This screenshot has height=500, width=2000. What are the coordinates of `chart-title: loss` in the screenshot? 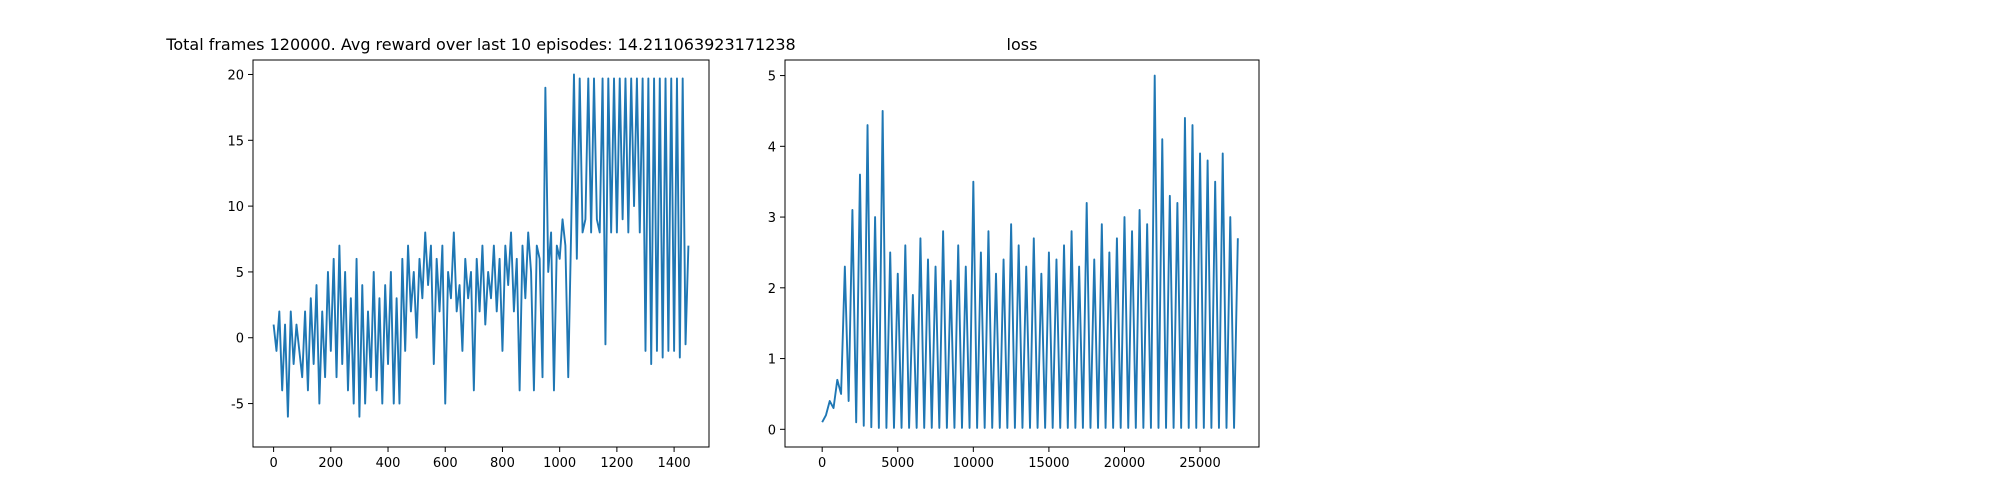 It's located at (1022, 44).